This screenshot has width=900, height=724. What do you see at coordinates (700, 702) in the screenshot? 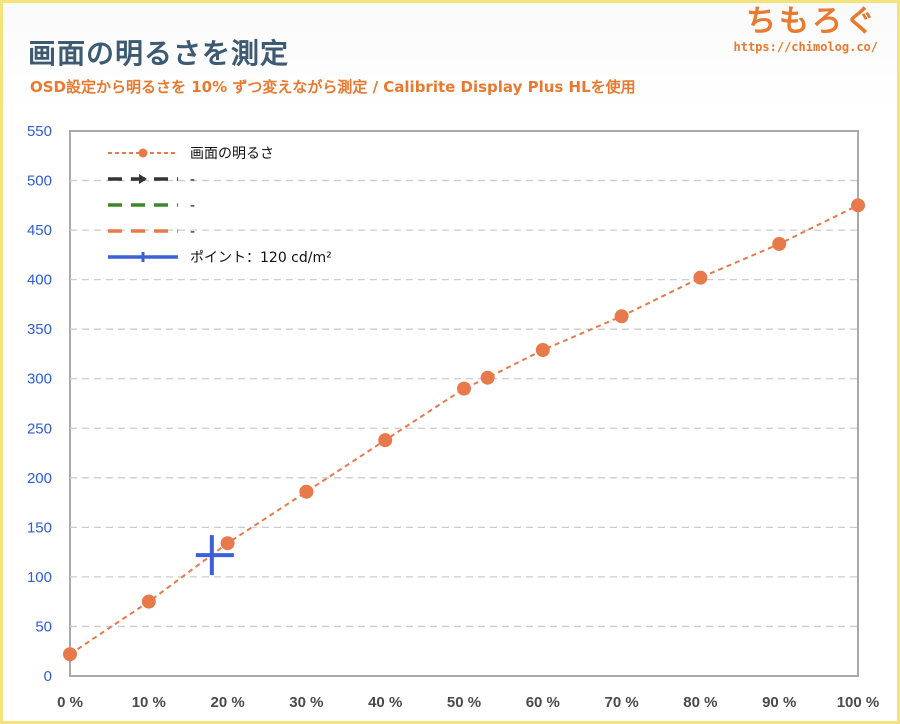
I see `x-tick-label: 80 %` at bounding box center [700, 702].